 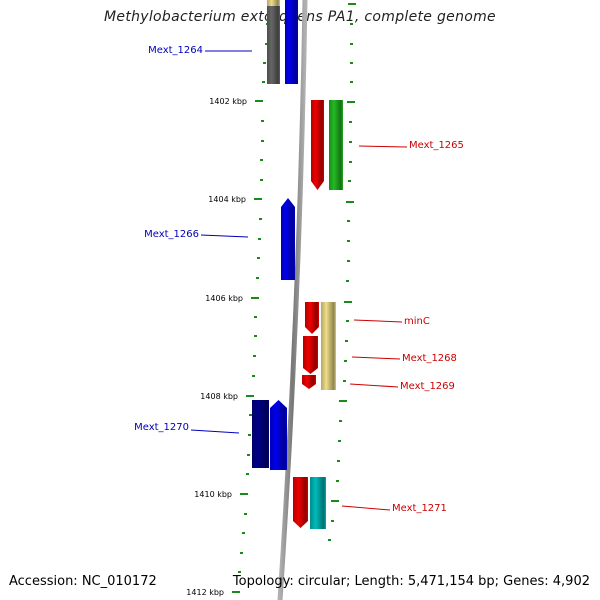 I want to click on gene-label: Mext_1271, so click(x=419, y=508).